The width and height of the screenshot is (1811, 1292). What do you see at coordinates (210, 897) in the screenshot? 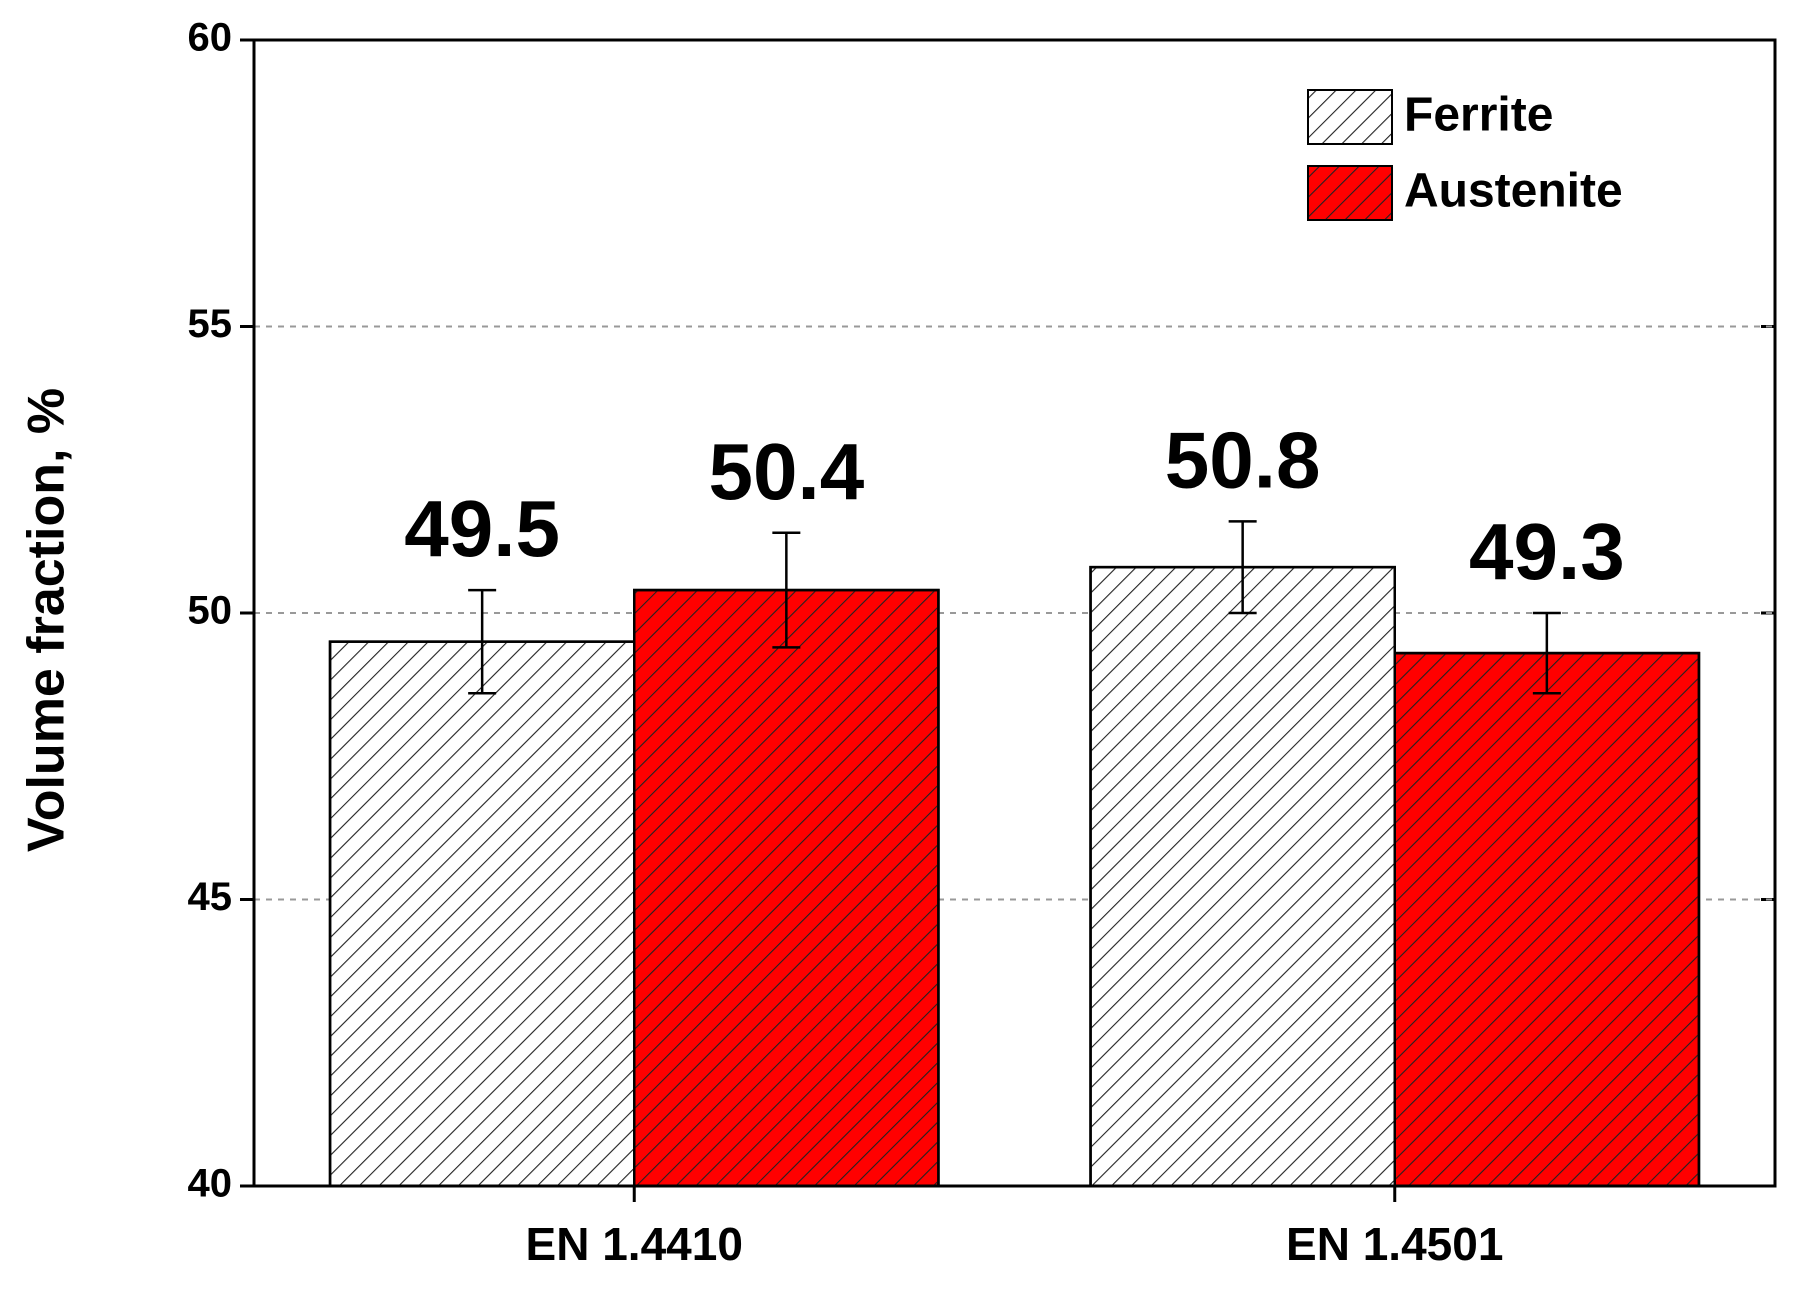
I see `y-tick-label: 45` at bounding box center [210, 897].